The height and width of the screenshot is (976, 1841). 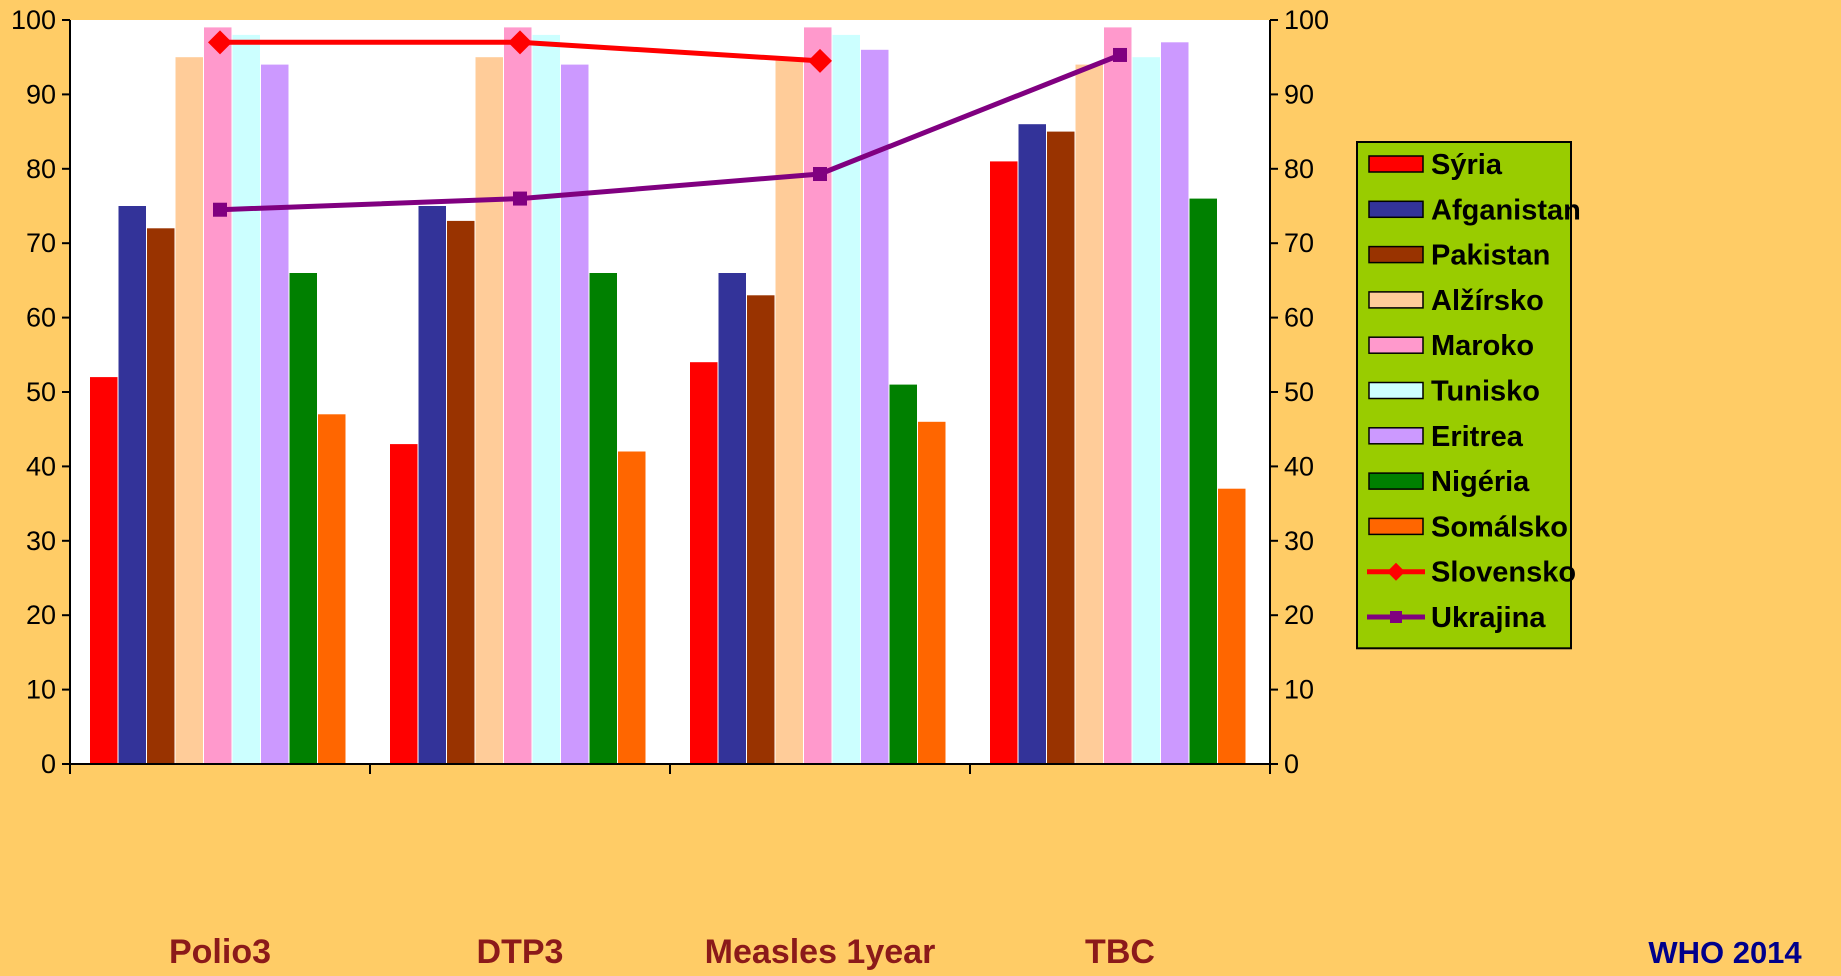 I want to click on y-tick-label-right: 10, so click(x=1299, y=690).